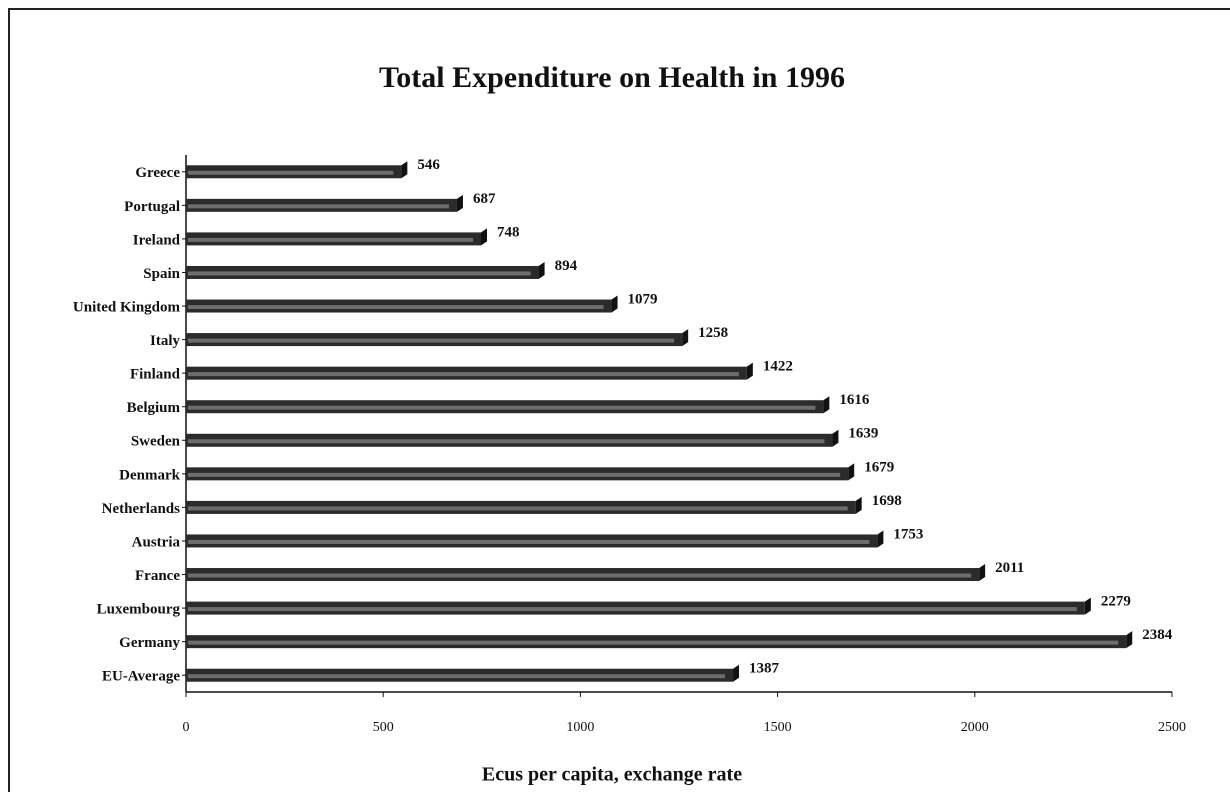 The width and height of the screenshot is (1230, 792). Describe the element at coordinates (156, 542) in the screenshot. I see `y-tick-label: Austria` at that location.